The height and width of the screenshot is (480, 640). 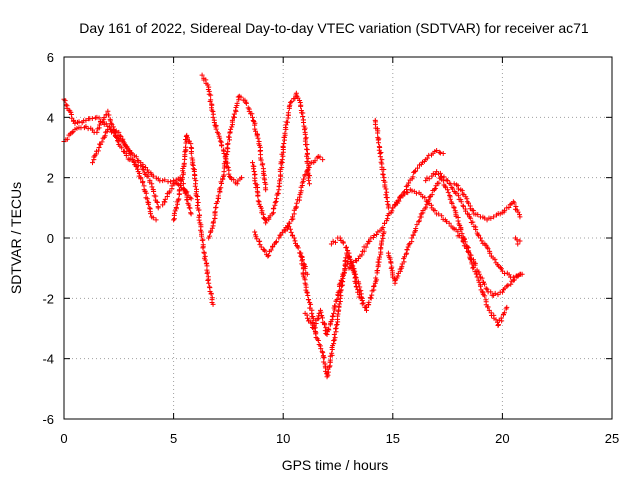 What do you see at coordinates (518, 241) in the screenshot?
I see `series-track-t` at bounding box center [518, 241].